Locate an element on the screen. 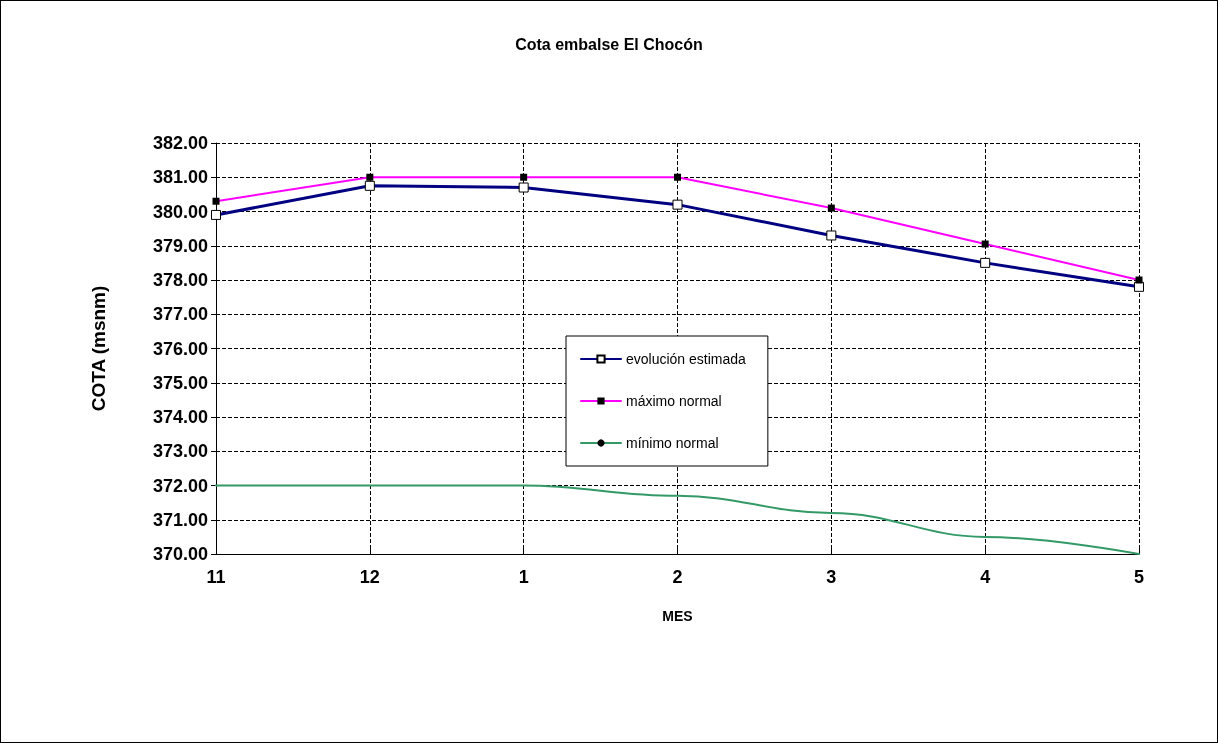  y-tick-label: 371.00 is located at coordinates (180, 519).